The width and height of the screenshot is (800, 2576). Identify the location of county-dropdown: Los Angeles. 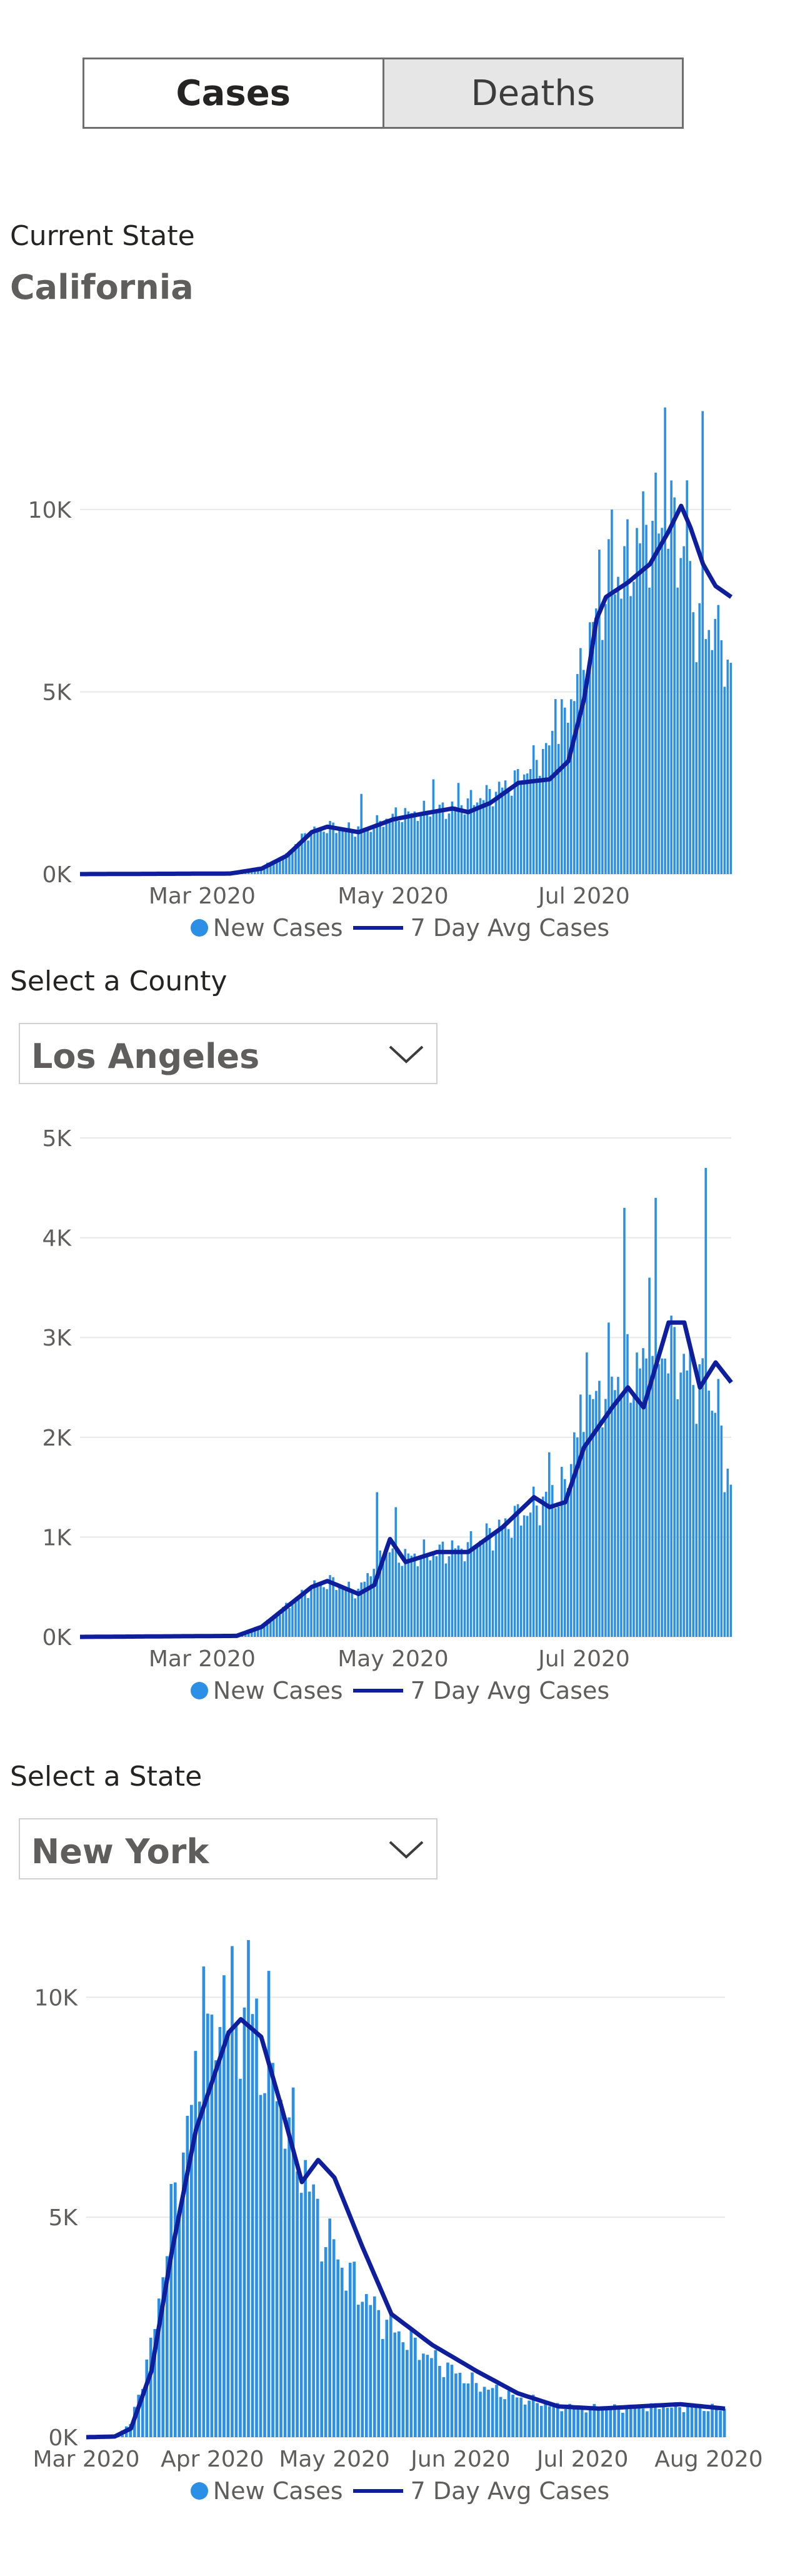
(228, 1053).